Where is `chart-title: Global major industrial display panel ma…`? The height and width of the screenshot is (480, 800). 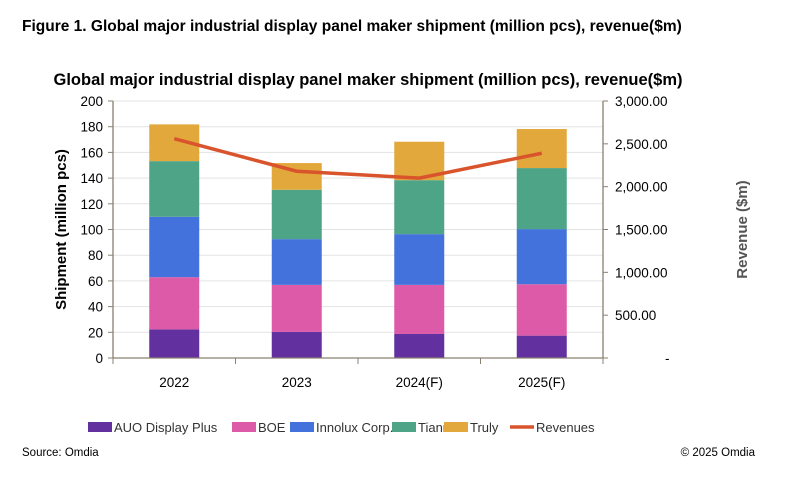 chart-title: Global major industrial display panel ma… is located at coordinates (368, 80).